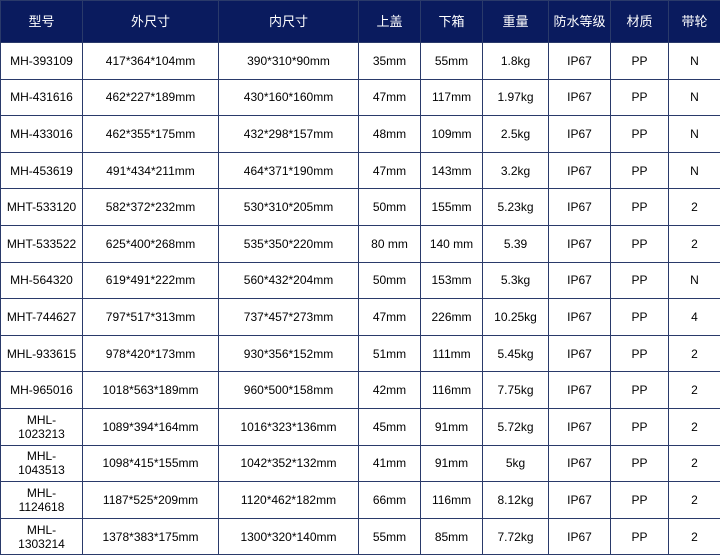  I want to click on header-cell: 带轮, so click(694, 21).